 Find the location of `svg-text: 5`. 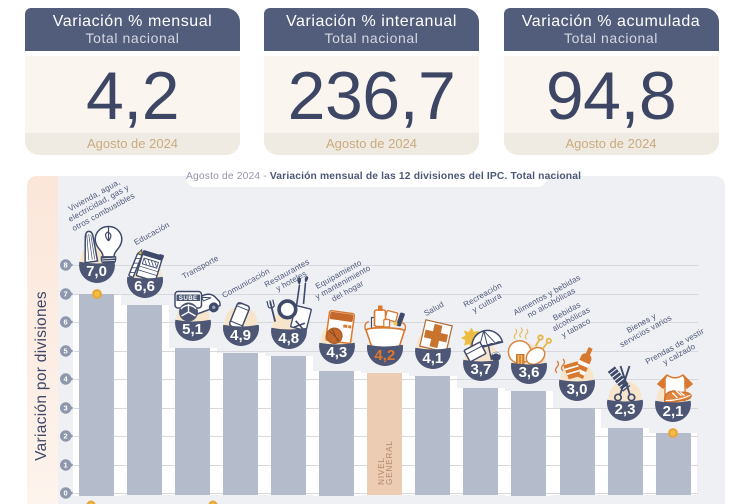

svg-text: 5 is located at coordinates (66, 350).